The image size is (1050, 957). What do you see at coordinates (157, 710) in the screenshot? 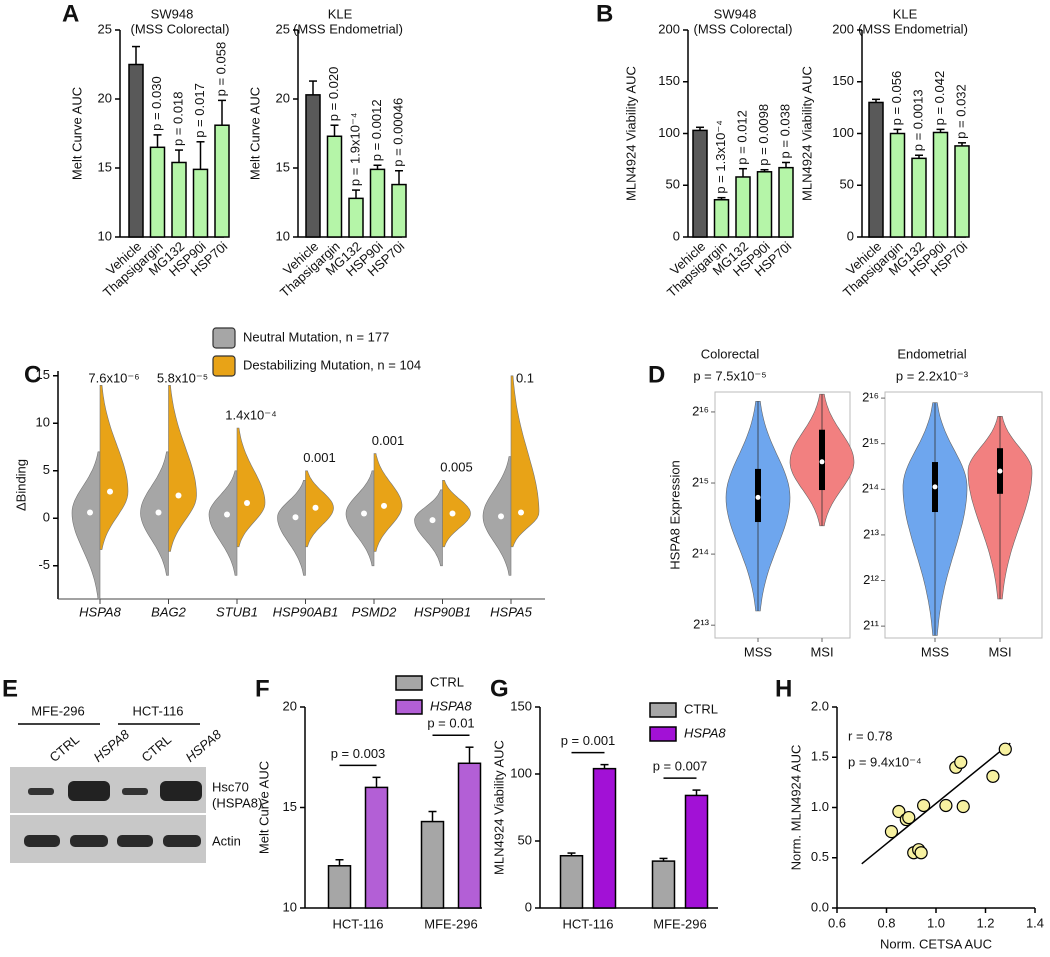
I see `cell-line-label: HCT-116` at bounding box center [157, 710].